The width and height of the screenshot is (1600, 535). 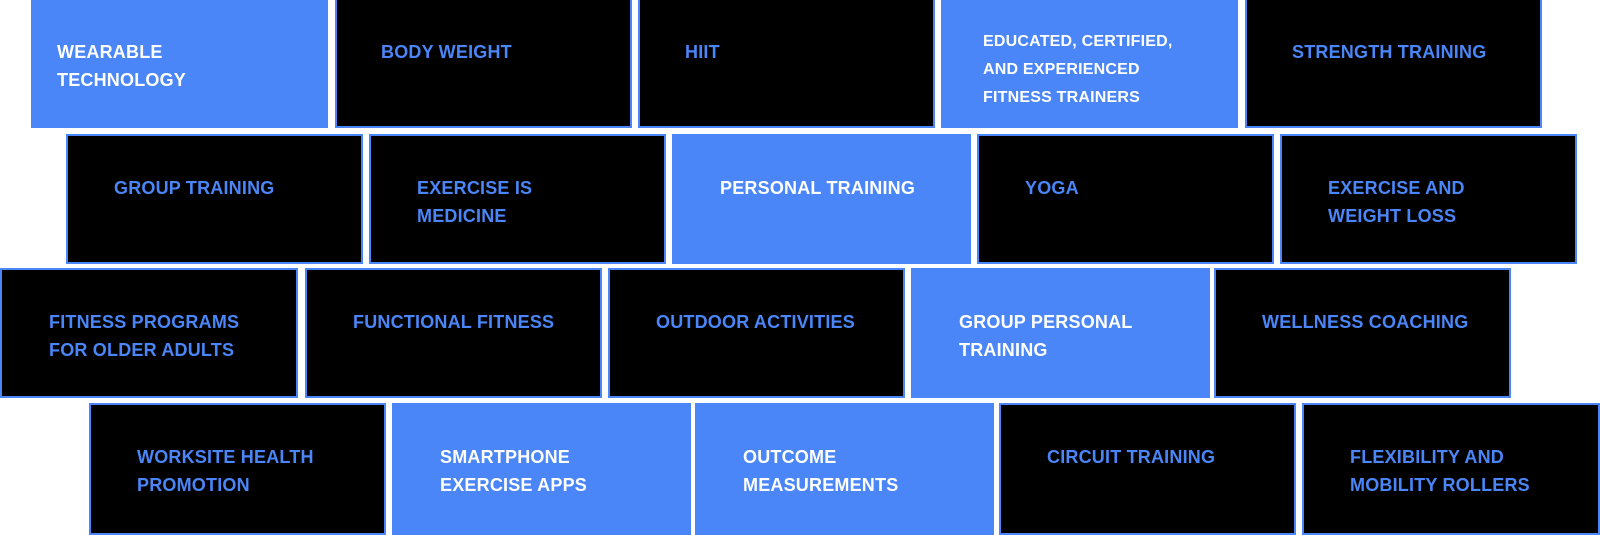 I want to click on tile-label: GROUP TRAINING, so click(x=194, y=188).